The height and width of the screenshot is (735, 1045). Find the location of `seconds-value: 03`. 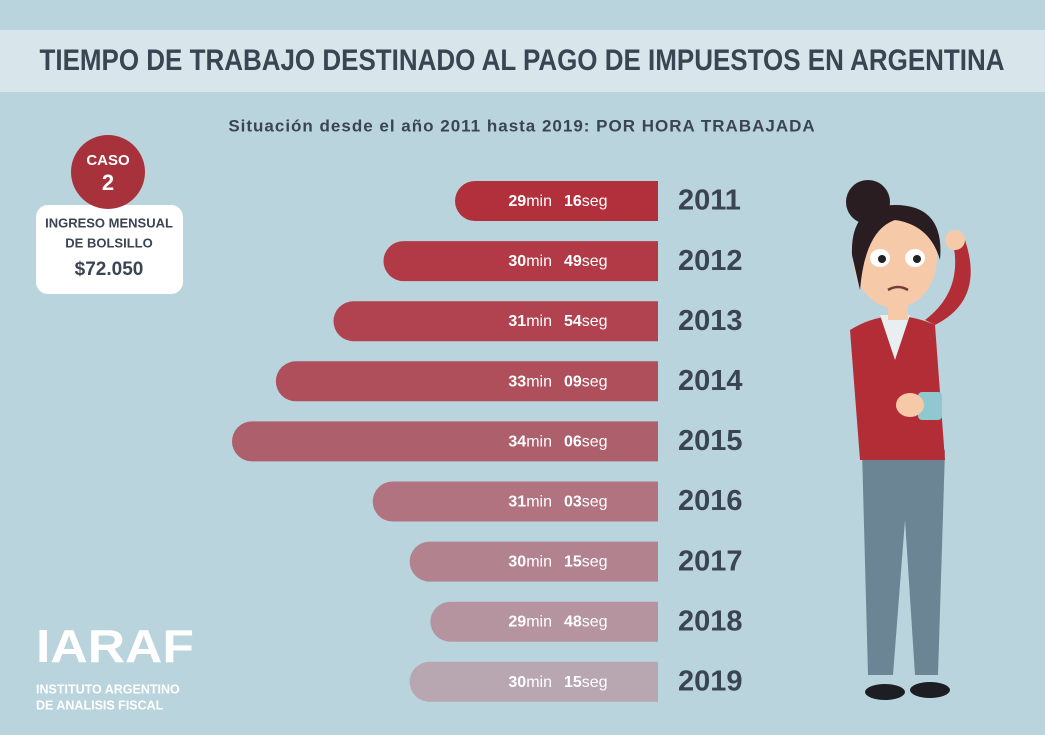

seconds-value: 03 is located at coordinates (573, 502).